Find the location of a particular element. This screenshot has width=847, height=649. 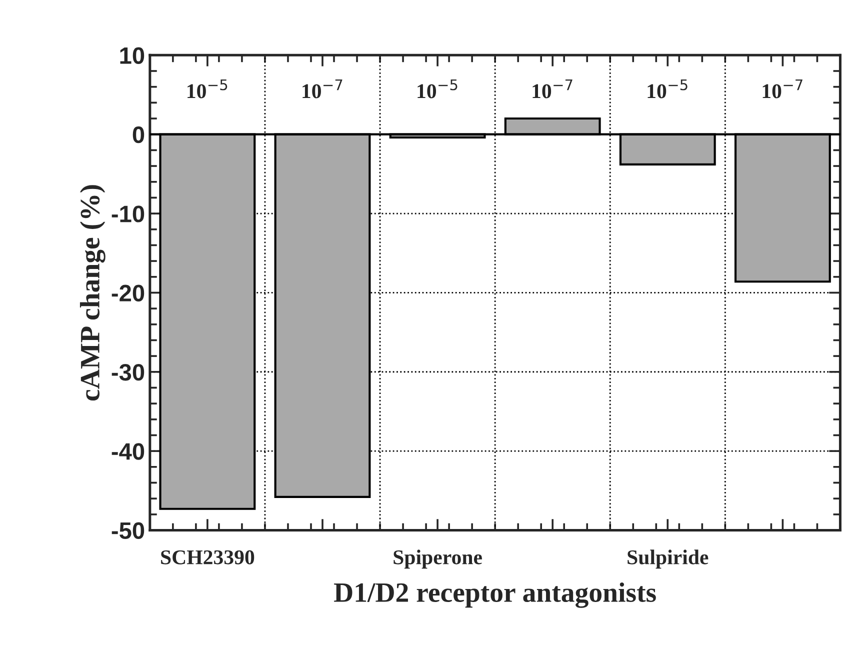

y-tick-label: -50 is located at coordinates (128, 531).